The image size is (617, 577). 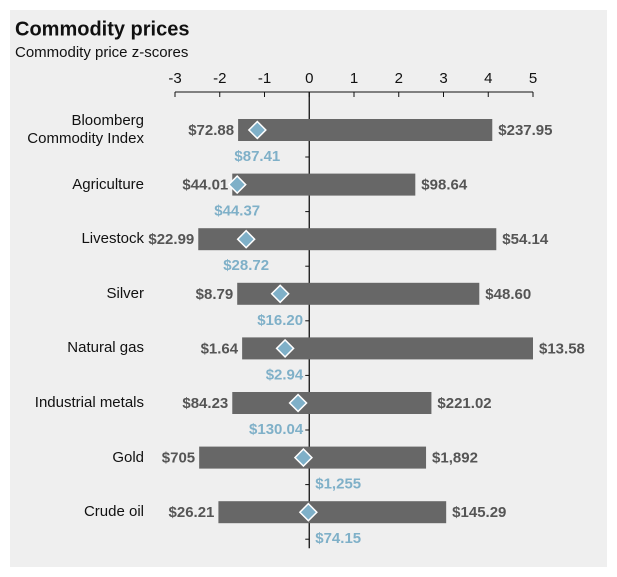 I want to click on low-label: $22.99, so click(x=171, y=239).